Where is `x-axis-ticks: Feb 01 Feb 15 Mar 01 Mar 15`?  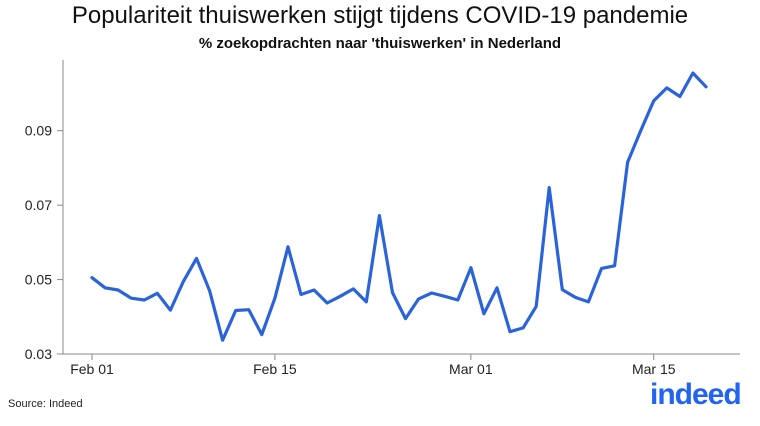 x-axis-ticks: Feb 01 Feb 15 Mar 01 Mar 15 is located at coordinates (373, 365).